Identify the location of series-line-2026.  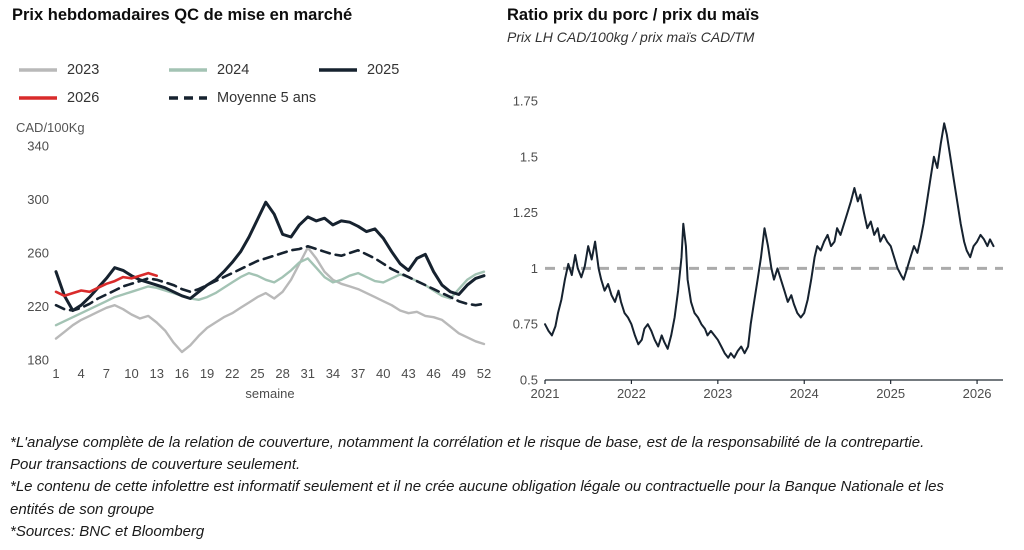
(106, 284).